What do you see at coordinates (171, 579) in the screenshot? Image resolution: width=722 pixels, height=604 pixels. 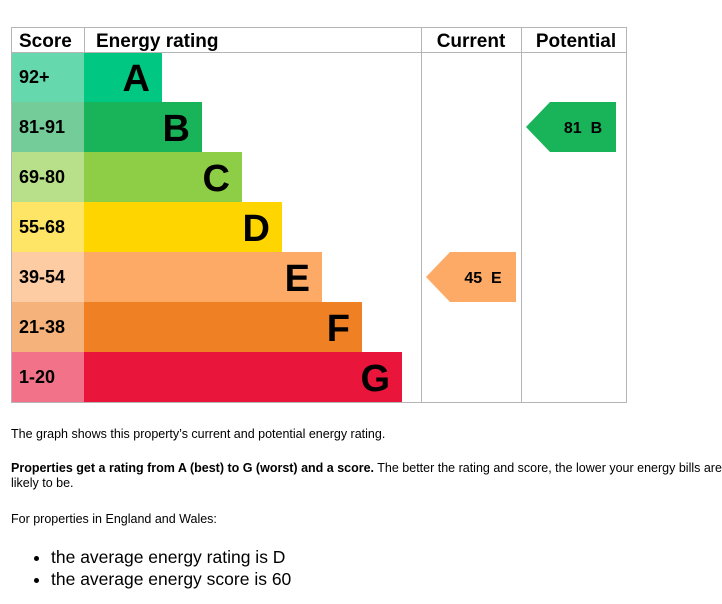 I see `average-score-item: the average energy score is 60` at bounding box center [171, 579].